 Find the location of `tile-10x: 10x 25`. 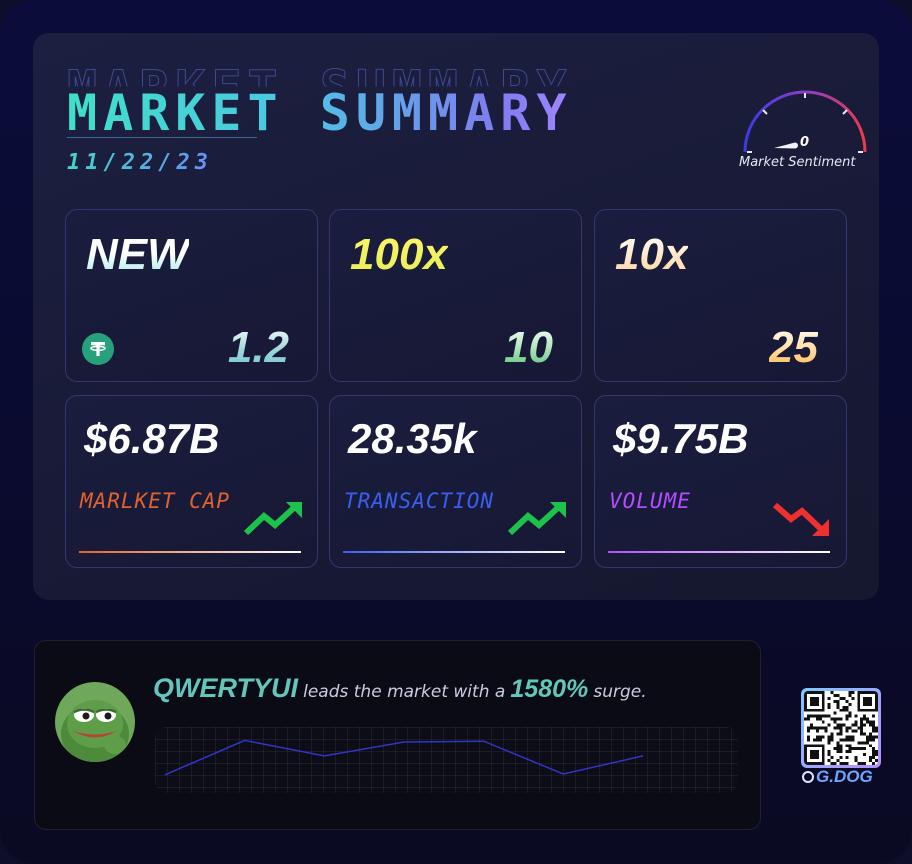

tile-10x: 10x 25 is located at coordinates (720, 295).